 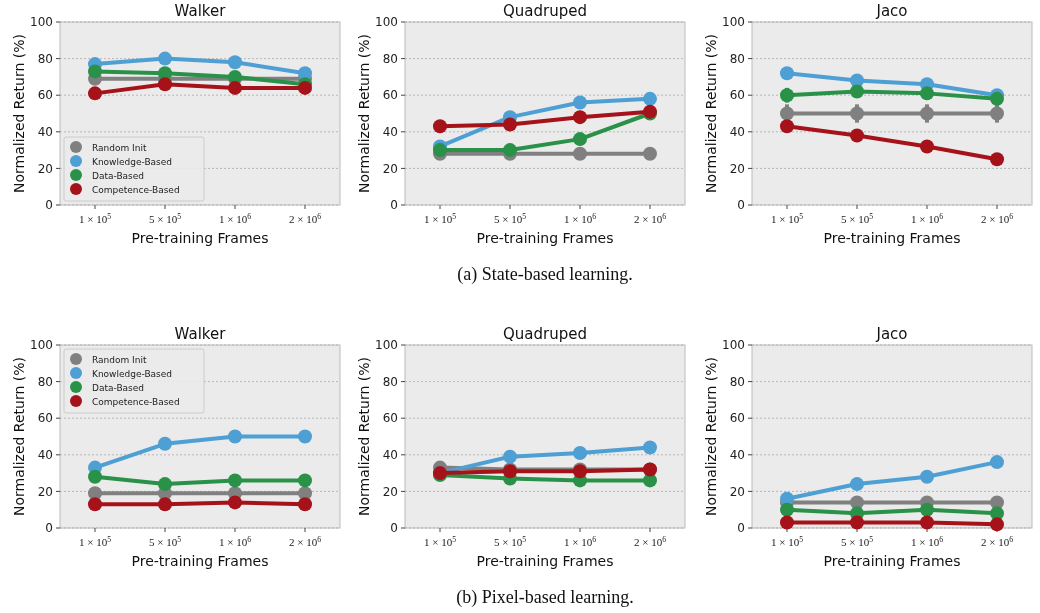 What do you see at coordinates (545, 597) in the screenshot?
I see `text: (b) Pixel-based learning.` at bounding box center [545, 597].